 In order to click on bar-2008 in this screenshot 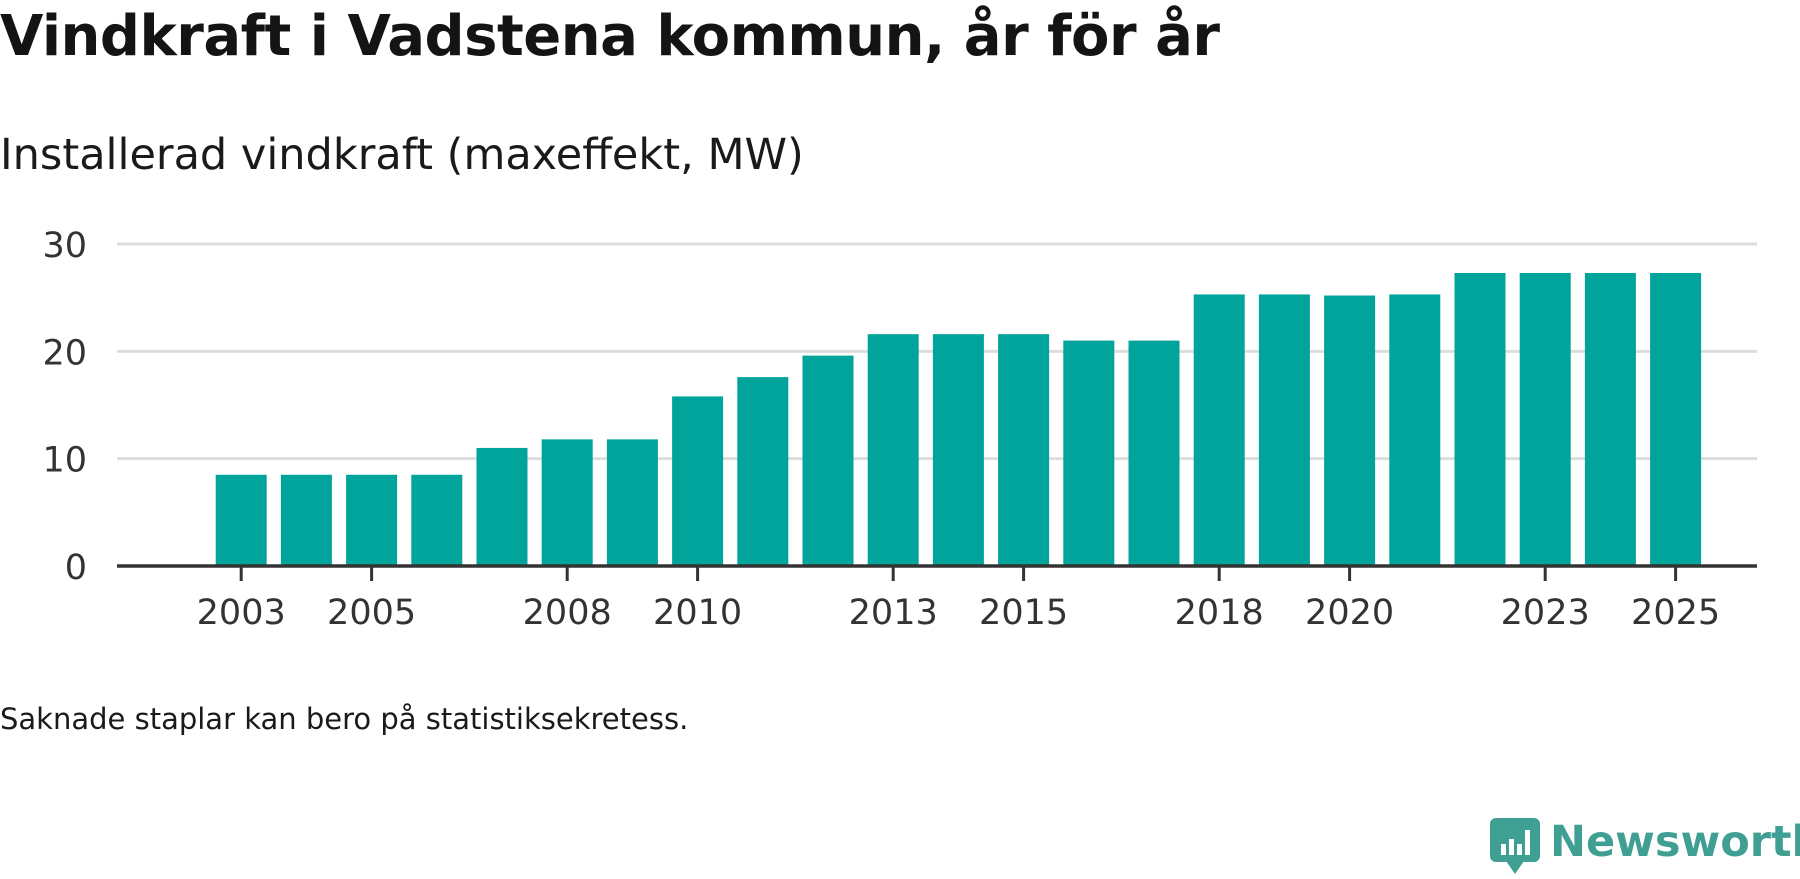, I will do `click(567, 502)`.